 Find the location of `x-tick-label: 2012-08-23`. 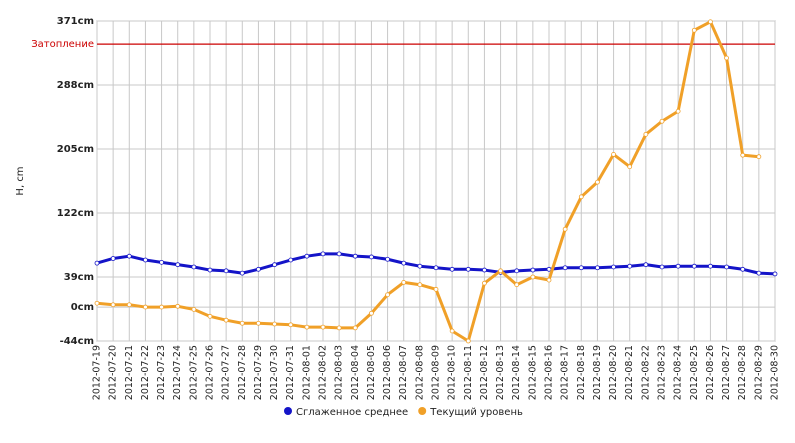

x-tick-label: 2012-08-23 is located at coordinates (662, 372).